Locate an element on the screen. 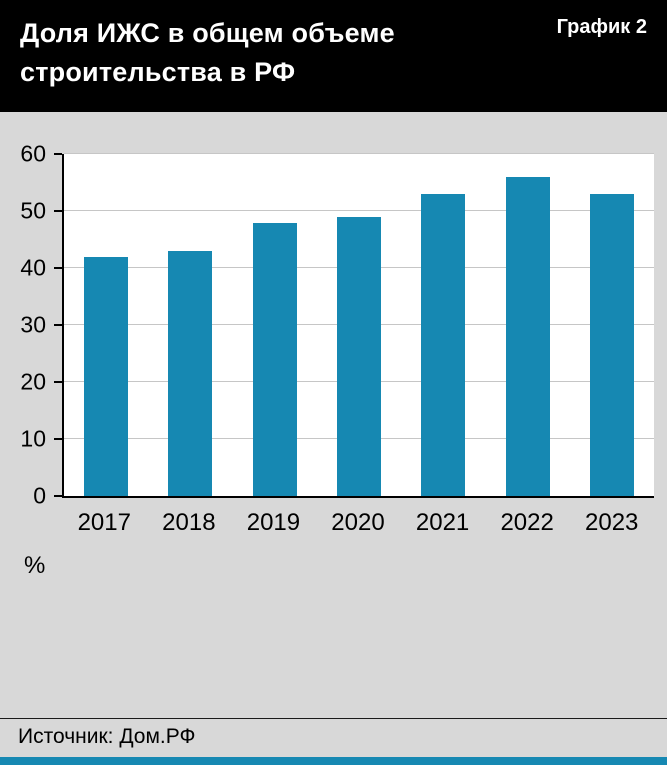 The height and width of the screenshot is (765, 667). x-axis-row: 2017 2018 2019 2020 2021 2022 2023 is located at coordinates (327, 521).